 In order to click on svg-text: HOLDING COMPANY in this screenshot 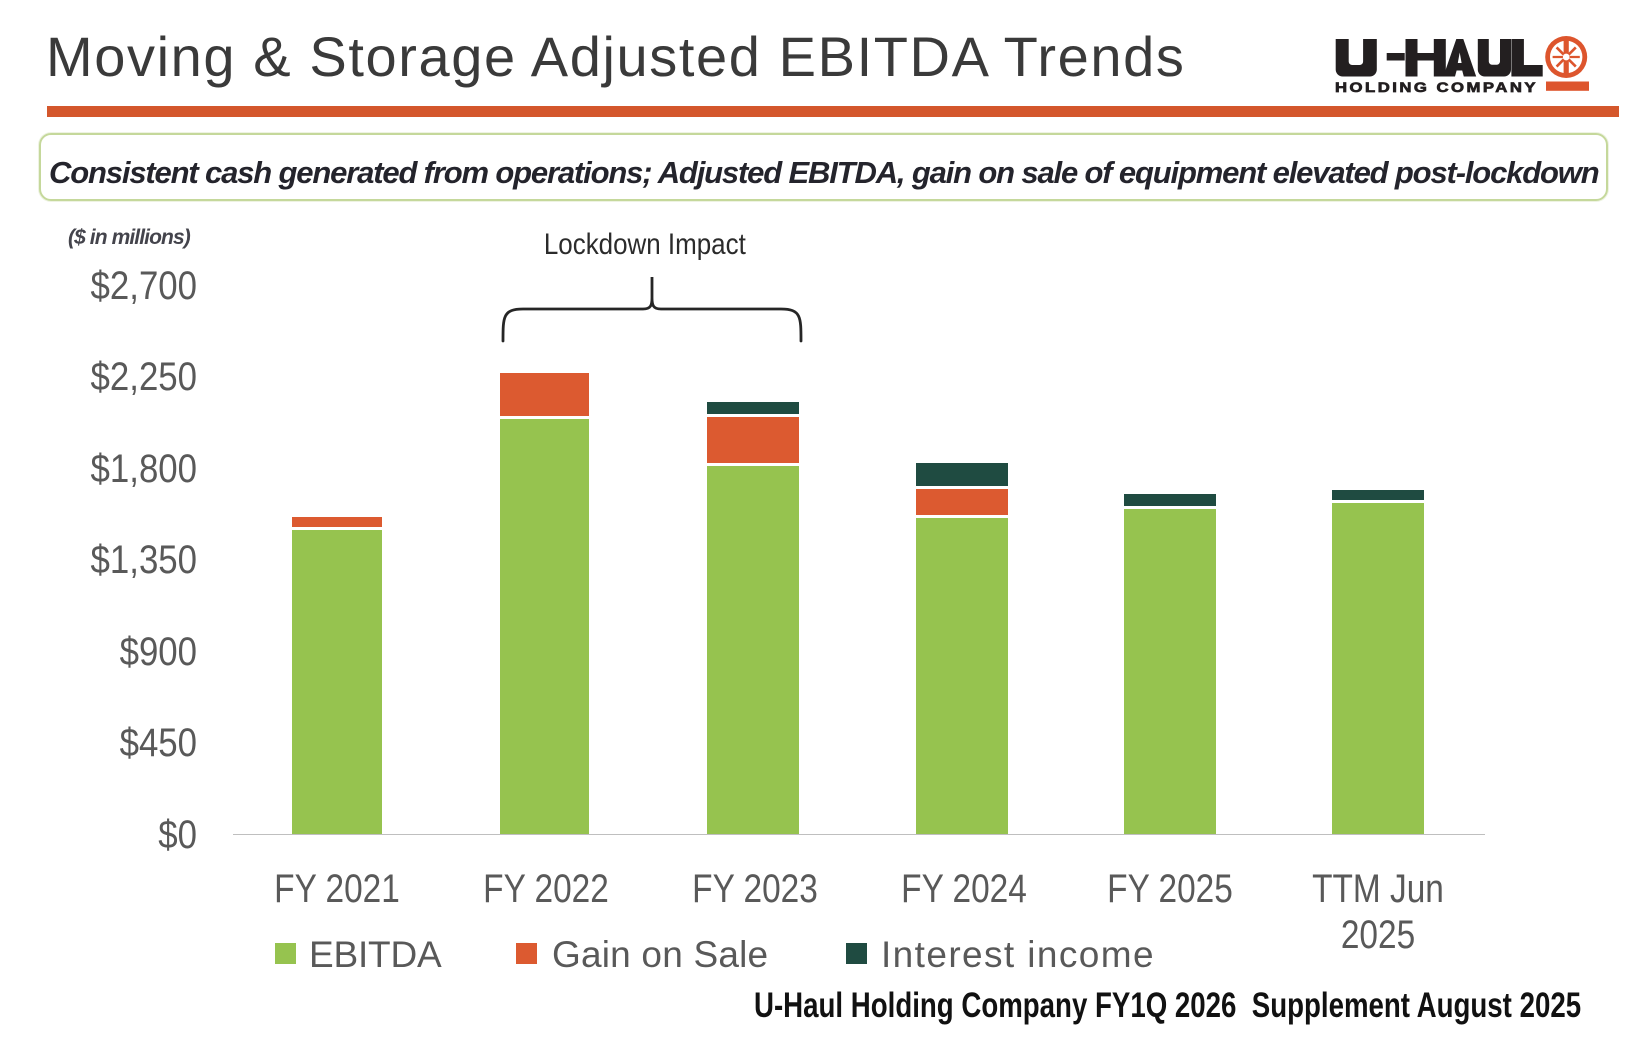, I will do `click(1436, 87)`.